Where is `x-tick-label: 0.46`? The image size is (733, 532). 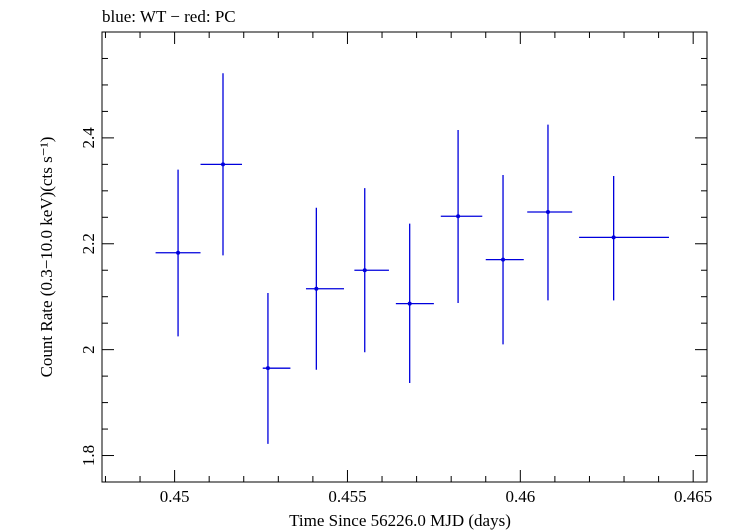
x-tick-label: 0.46 is located at coordinates (520, 496).